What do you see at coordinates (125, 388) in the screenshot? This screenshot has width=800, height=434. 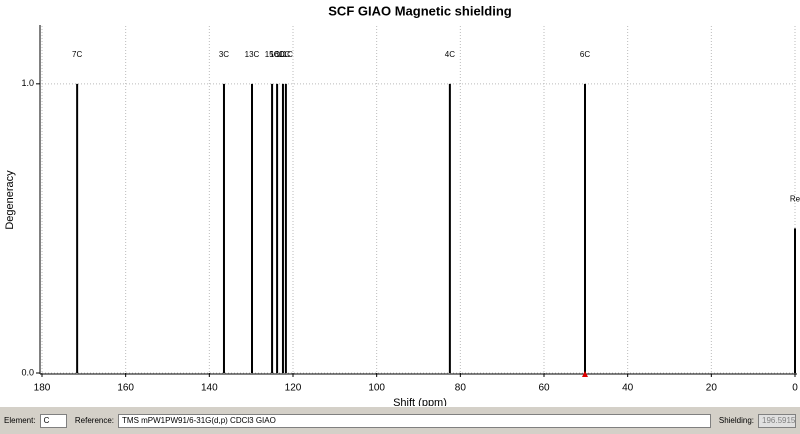 I see `x-tick-label: 160` at bounding box center [125, 388].